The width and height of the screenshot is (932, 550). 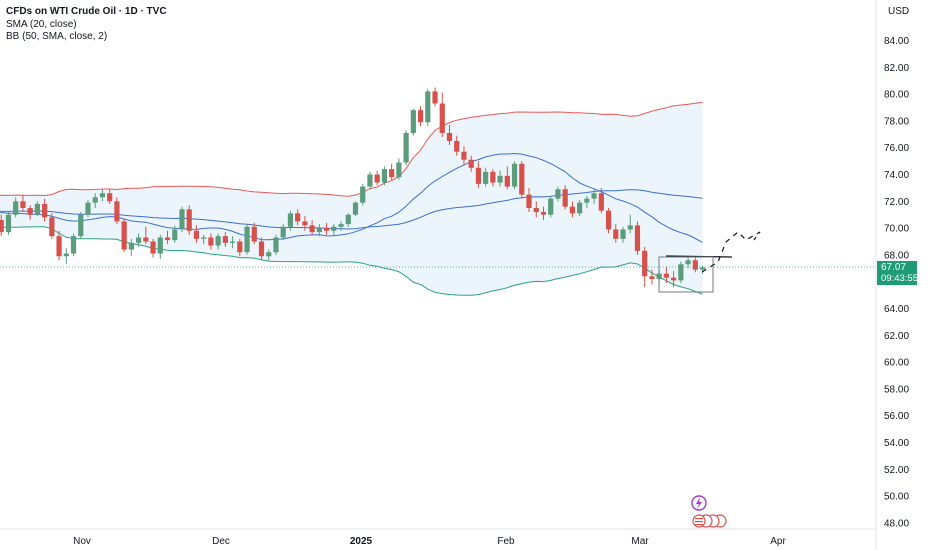 I want to click on projection-path-drawing, so click(x=731, y=252).